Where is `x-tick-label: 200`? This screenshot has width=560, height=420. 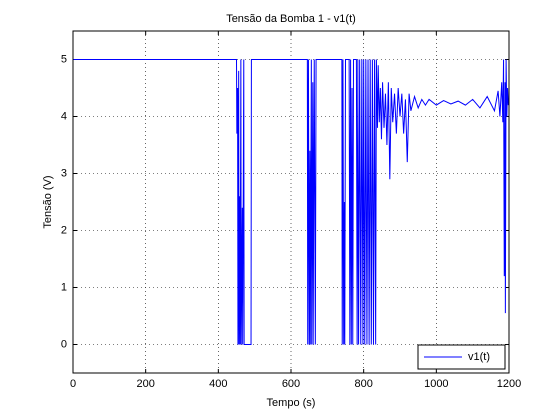
x-tick-label: 200 is located at coordinates (145, 384).